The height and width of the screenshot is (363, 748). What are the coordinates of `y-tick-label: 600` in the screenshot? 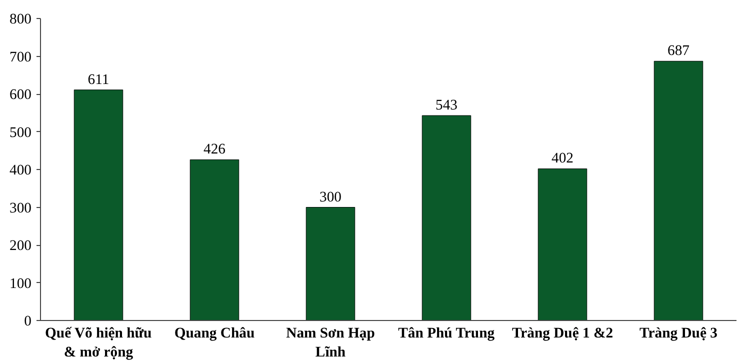 It's located at (21, 95).